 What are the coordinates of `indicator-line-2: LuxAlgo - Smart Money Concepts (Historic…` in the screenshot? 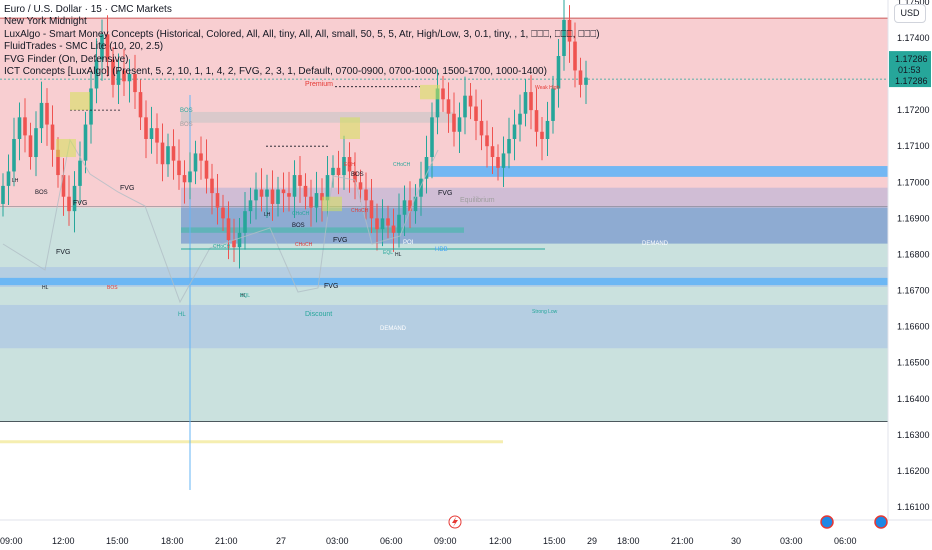 It's located at (302, 34).